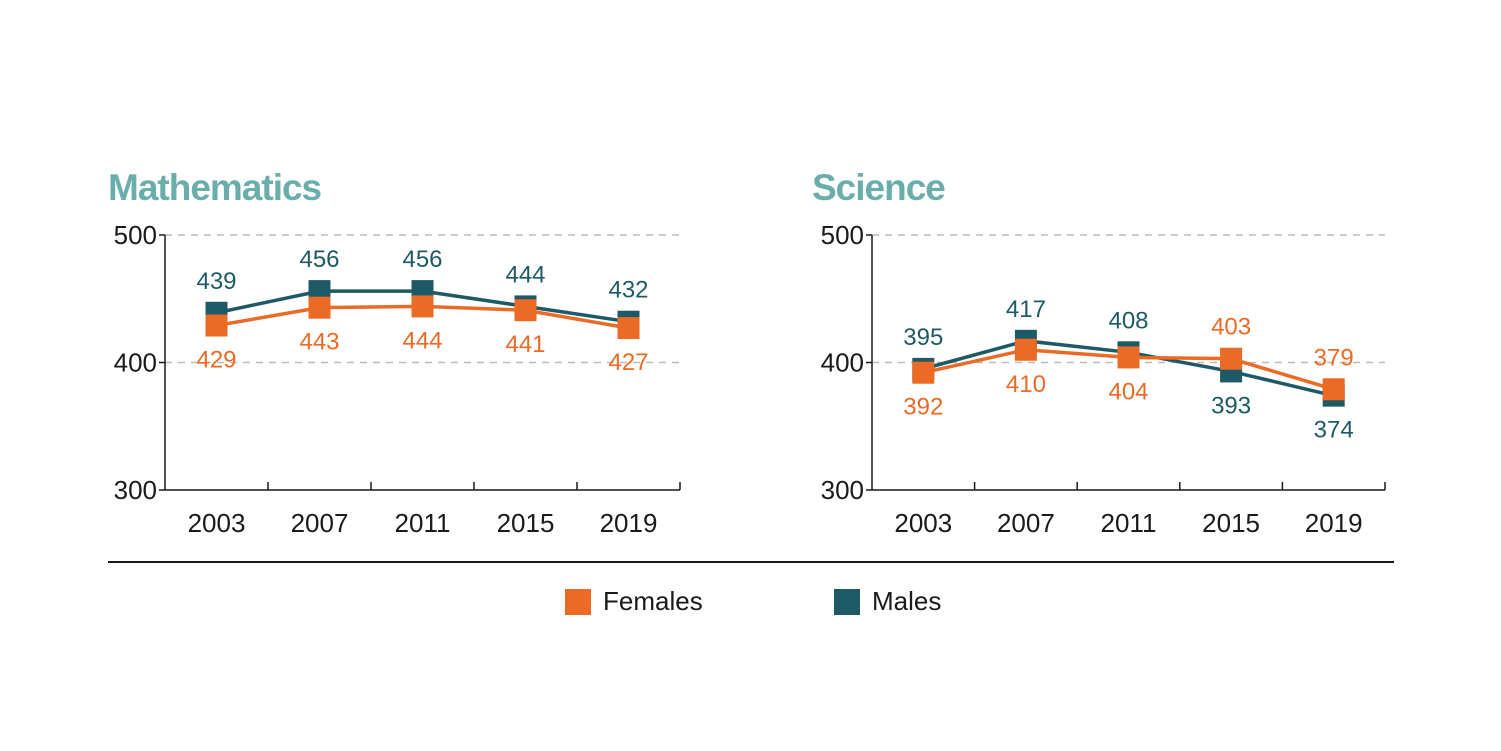  What do you see at coordinates (319, 342) in the screenshot?
I see `math-females-data-label: 443` at bounding box center [319, 342].